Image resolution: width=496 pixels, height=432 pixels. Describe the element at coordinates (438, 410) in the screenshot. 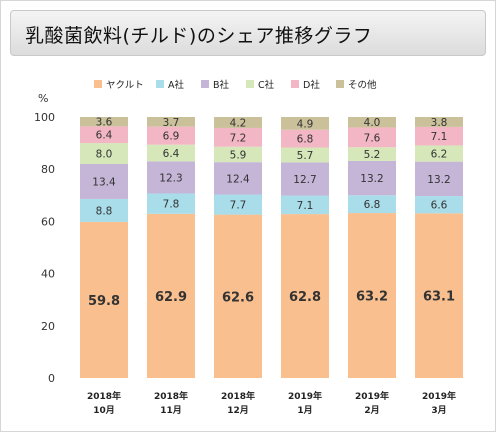

I see `x-tick-label-month: 3月` at that location.